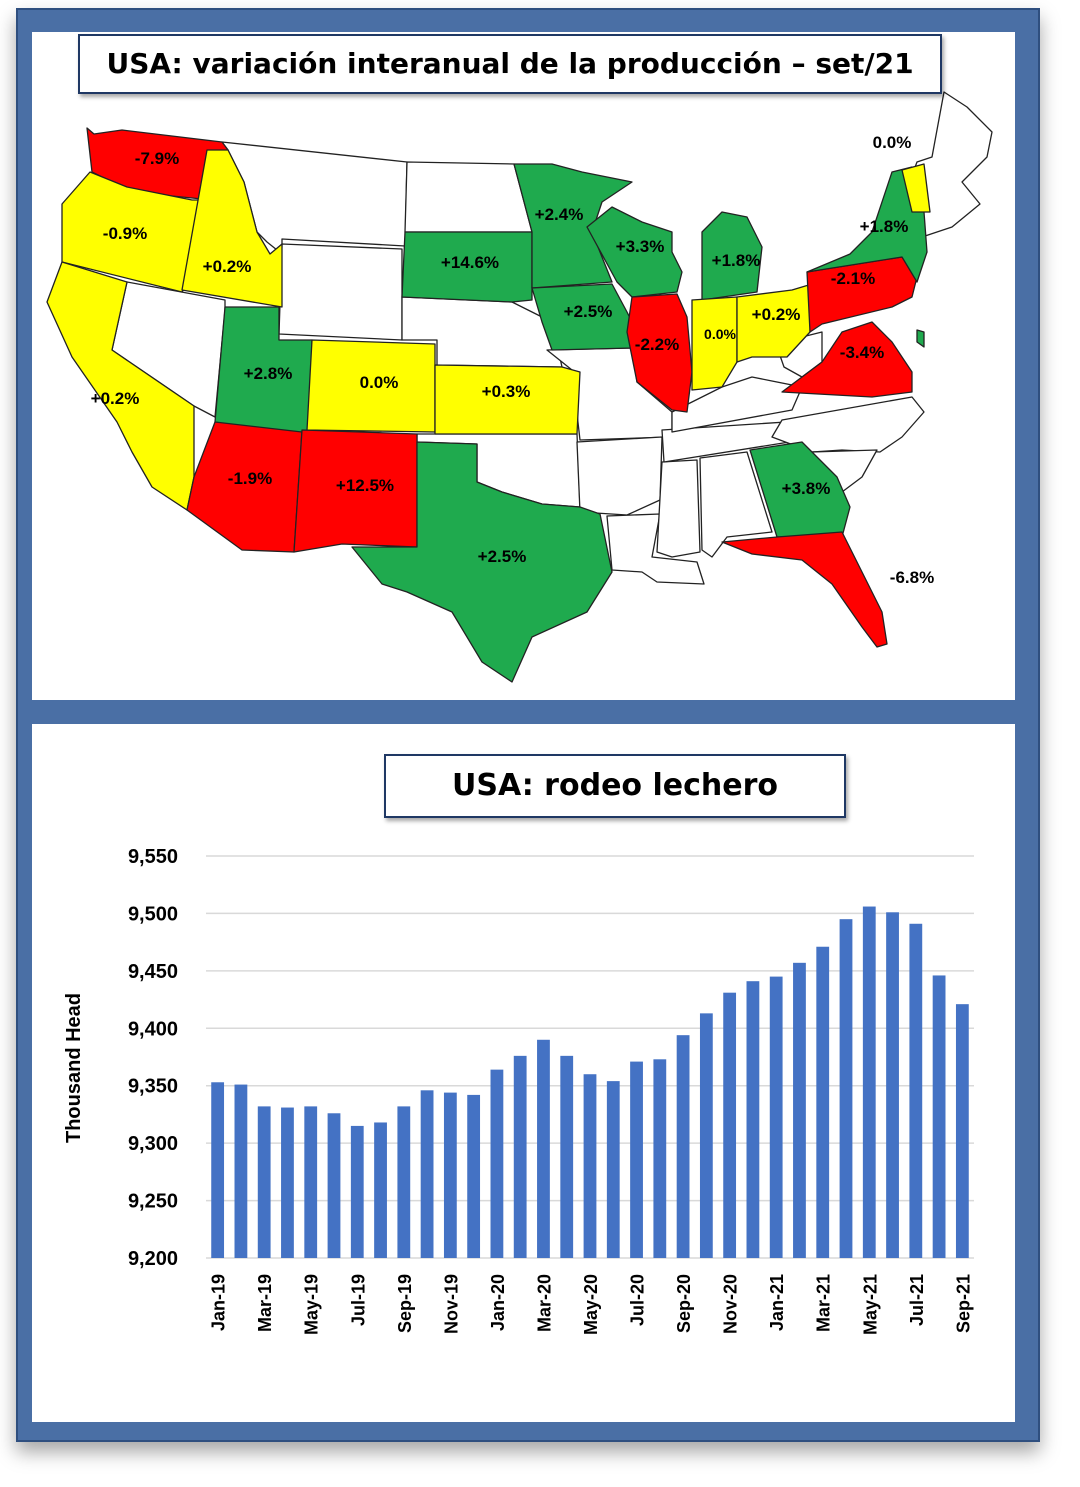 The image size is (1080, 1487). What do you see at coordinates (776, 314) in the screenshot?
I see `state-label-OH: +0.2%` at bounding box center [776, 314].